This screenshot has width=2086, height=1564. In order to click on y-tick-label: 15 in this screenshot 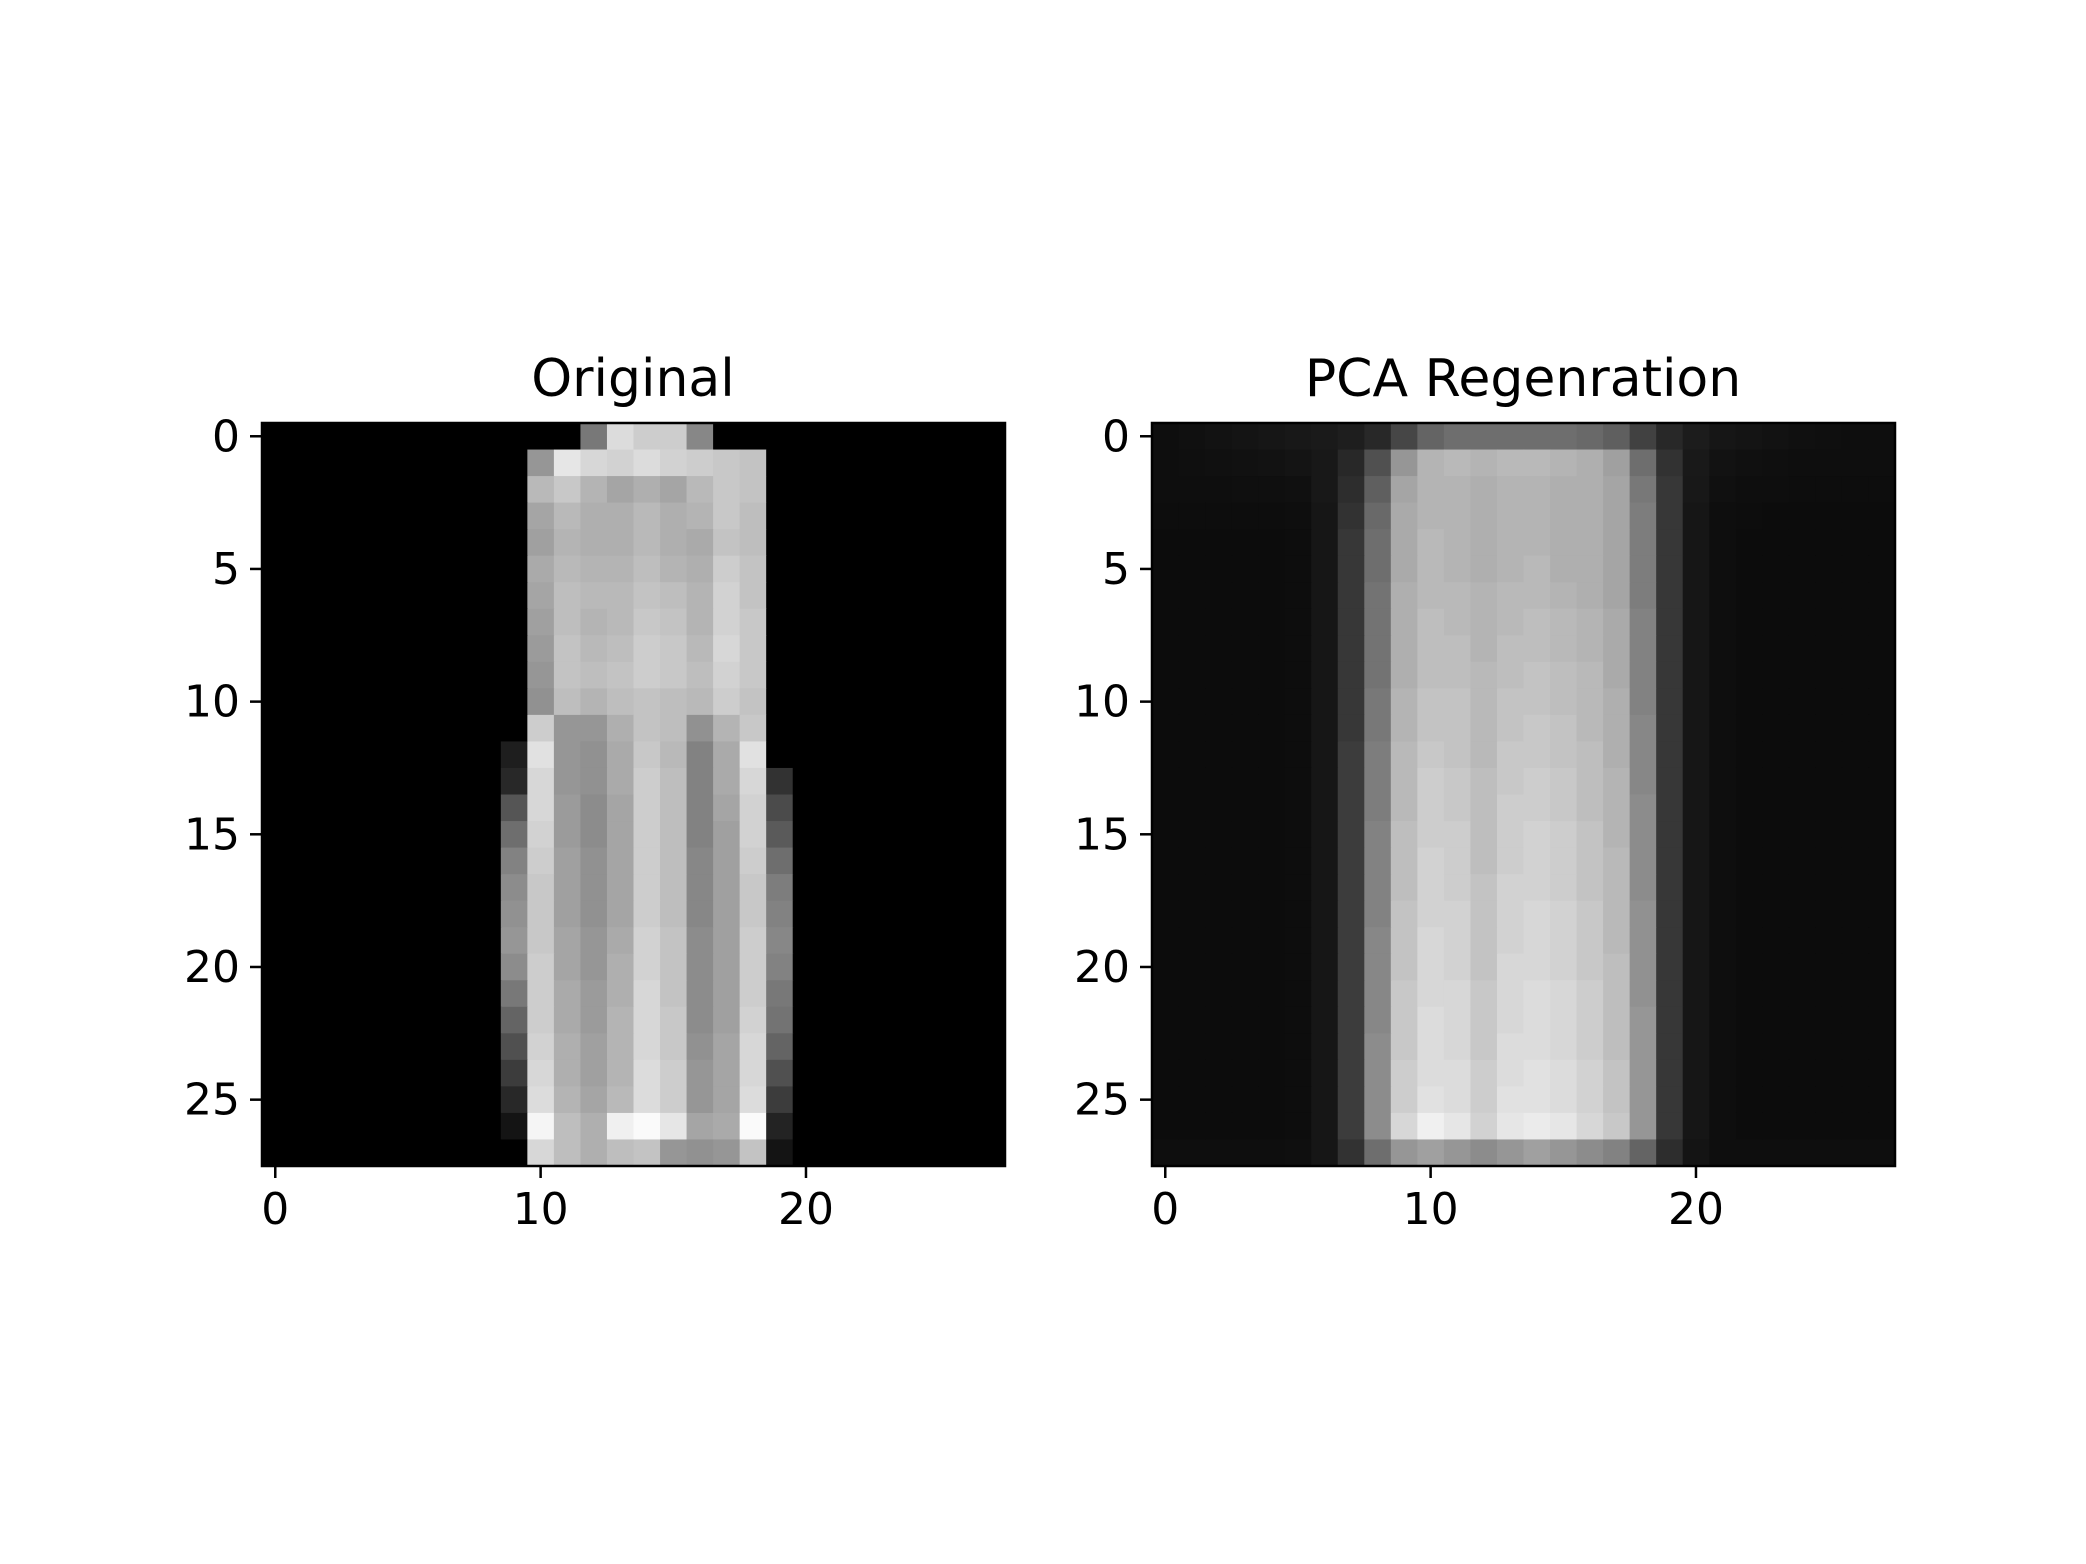, I will do `click(212, 834)`.